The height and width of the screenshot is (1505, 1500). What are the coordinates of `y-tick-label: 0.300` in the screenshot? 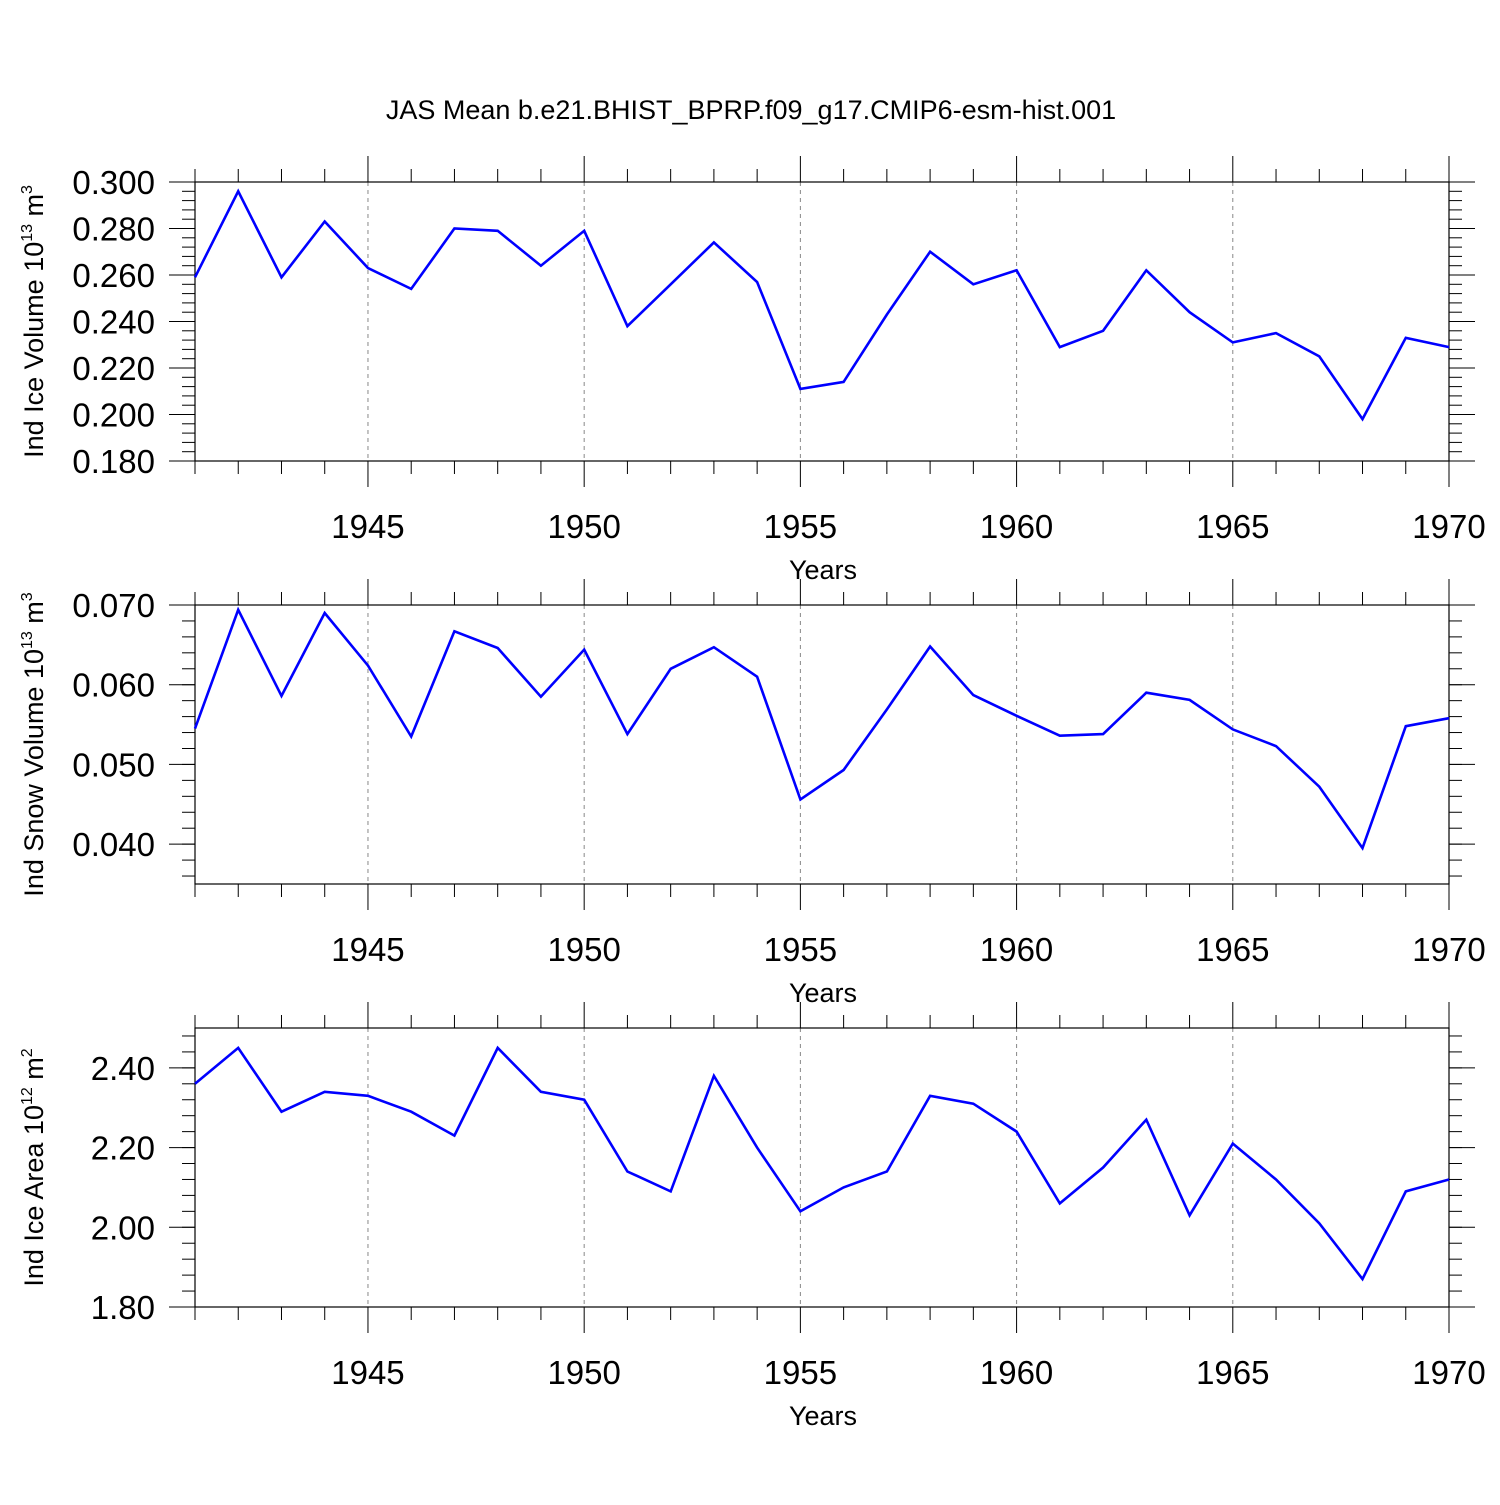 It's located at (113, 182).